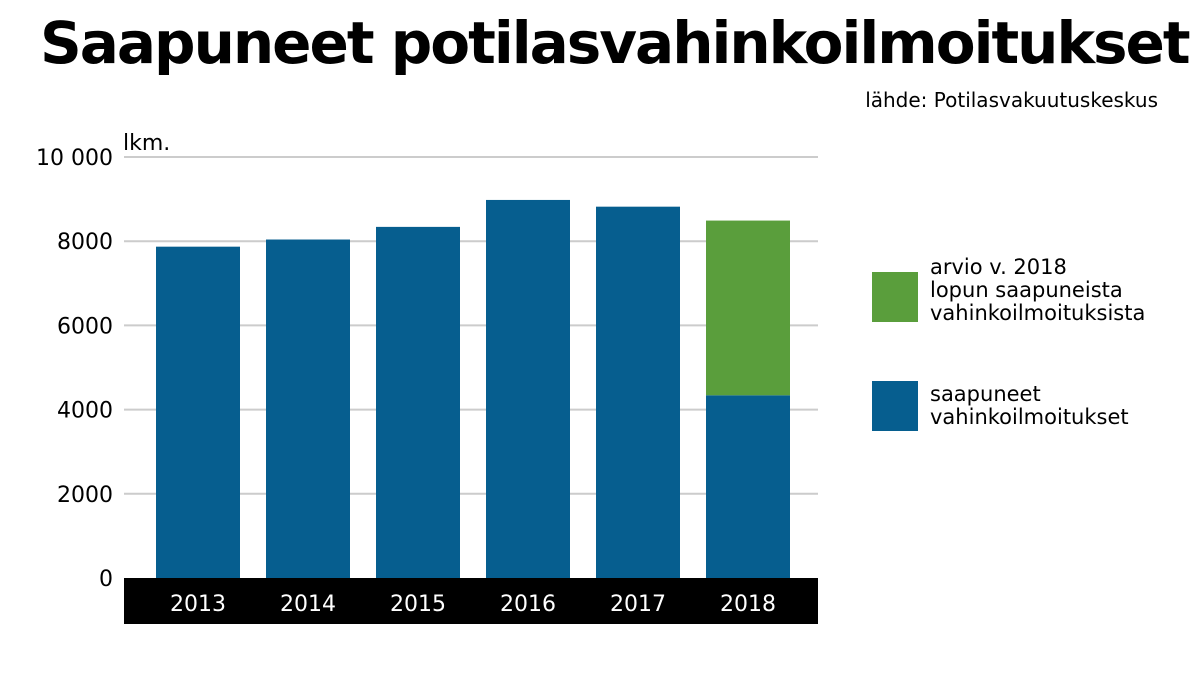 Image resolution: width=1198 pixels, height=674 pixels. Describe the element at coordinates (471, 601) in the screenshot. I see `x-axis-band` at that location.